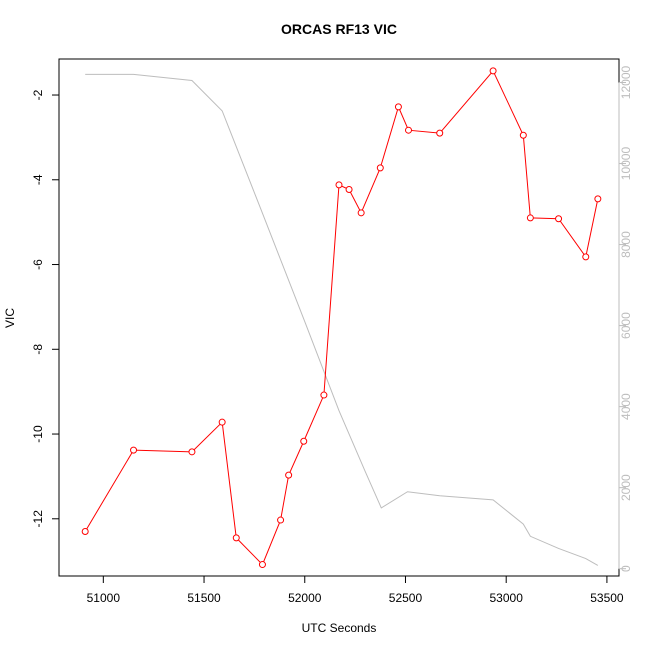 This screenshot has width=650, height=650. What do you see at coordinates (626, 406) in the screenshot?
I see `y2-tick-label: 4000` at bounding box center [626, 406].